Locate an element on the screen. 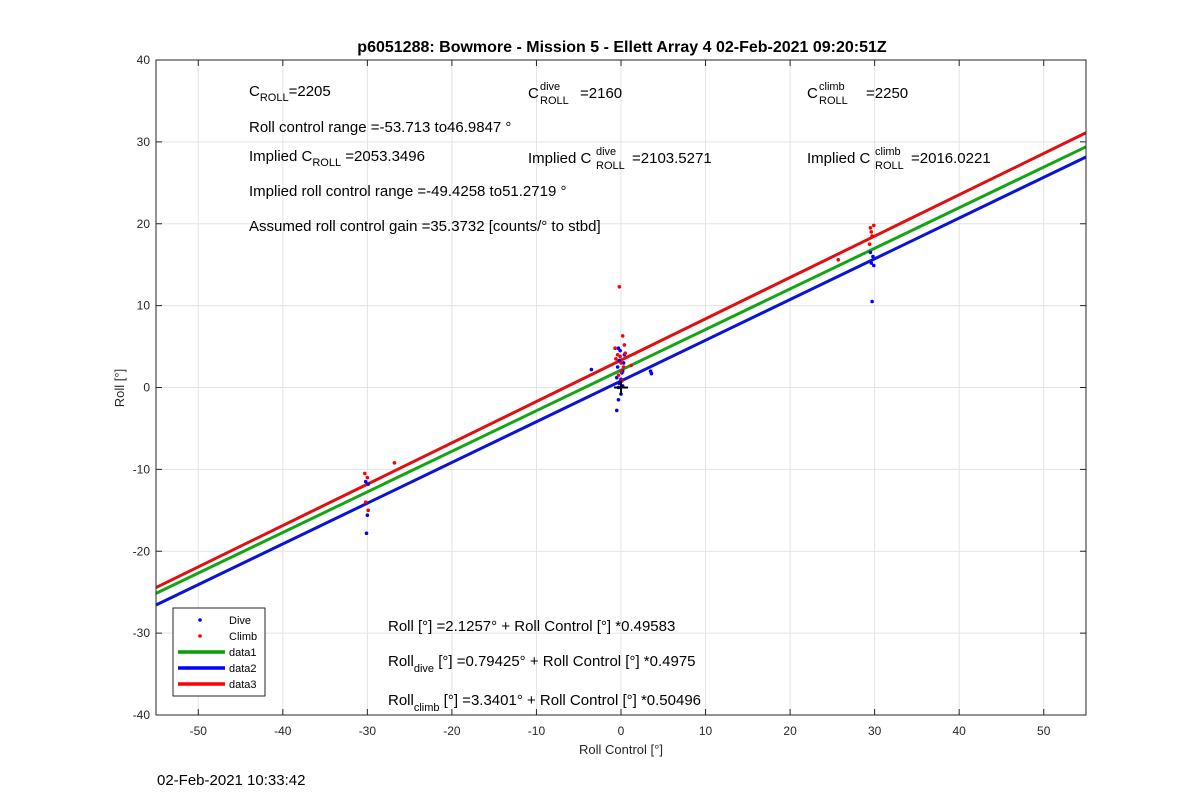 The height and width of the screenshot is (804, 1200). fit-climb-sub: climb is located at coordinates (427, 708).